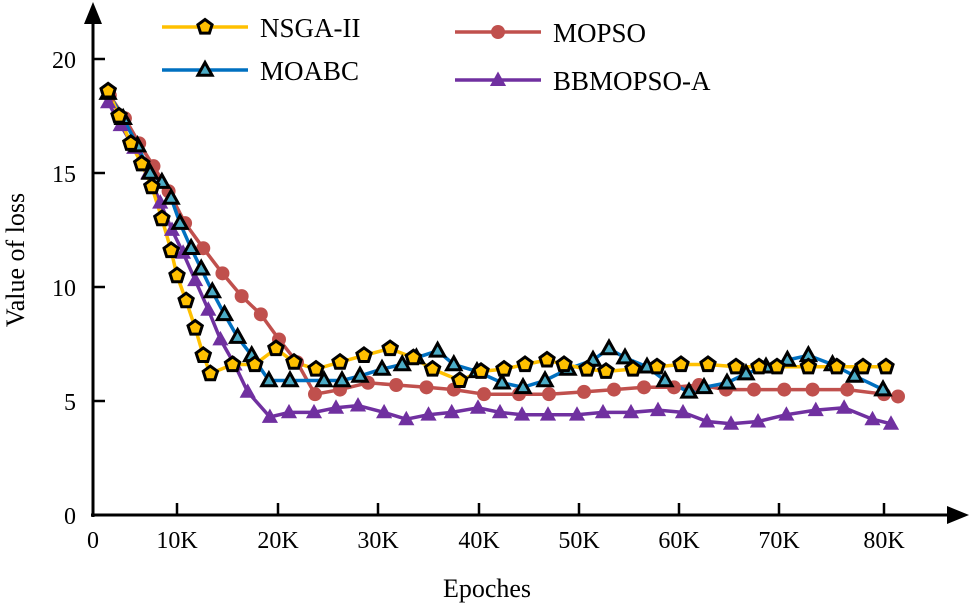 The image size is (971, 608). Describe the element at coordinates (64, 289) in the screenshot. I see `y-tick-label: 10` at that location.